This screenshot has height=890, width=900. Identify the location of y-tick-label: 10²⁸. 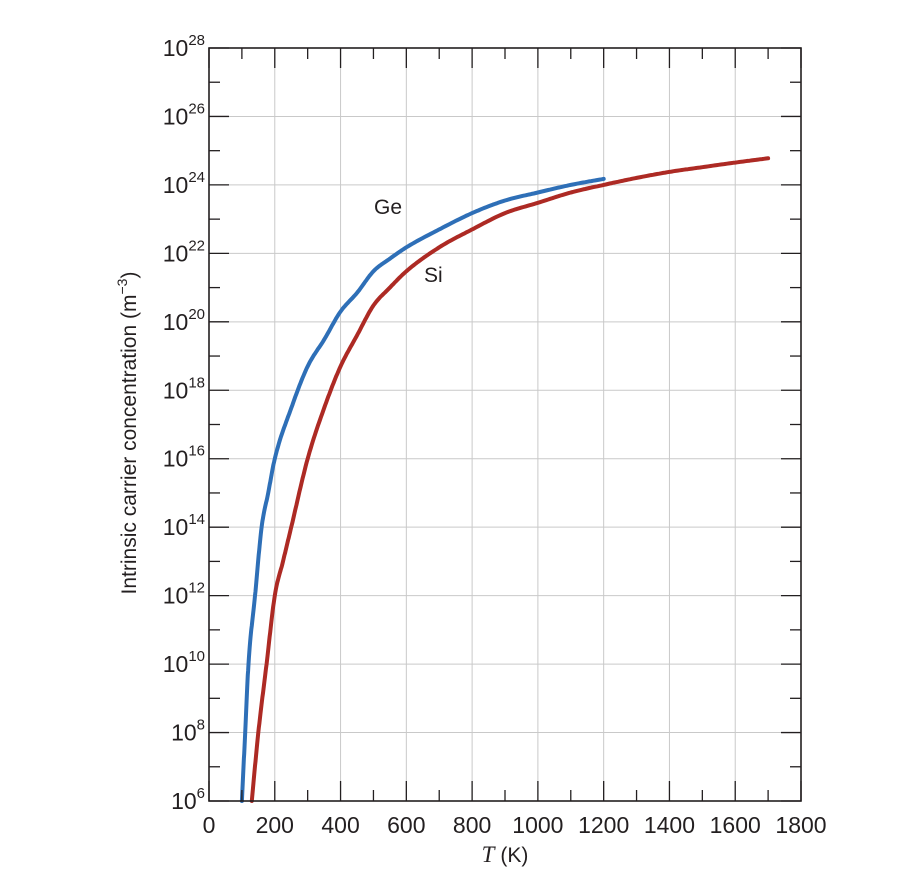
(184, 46).